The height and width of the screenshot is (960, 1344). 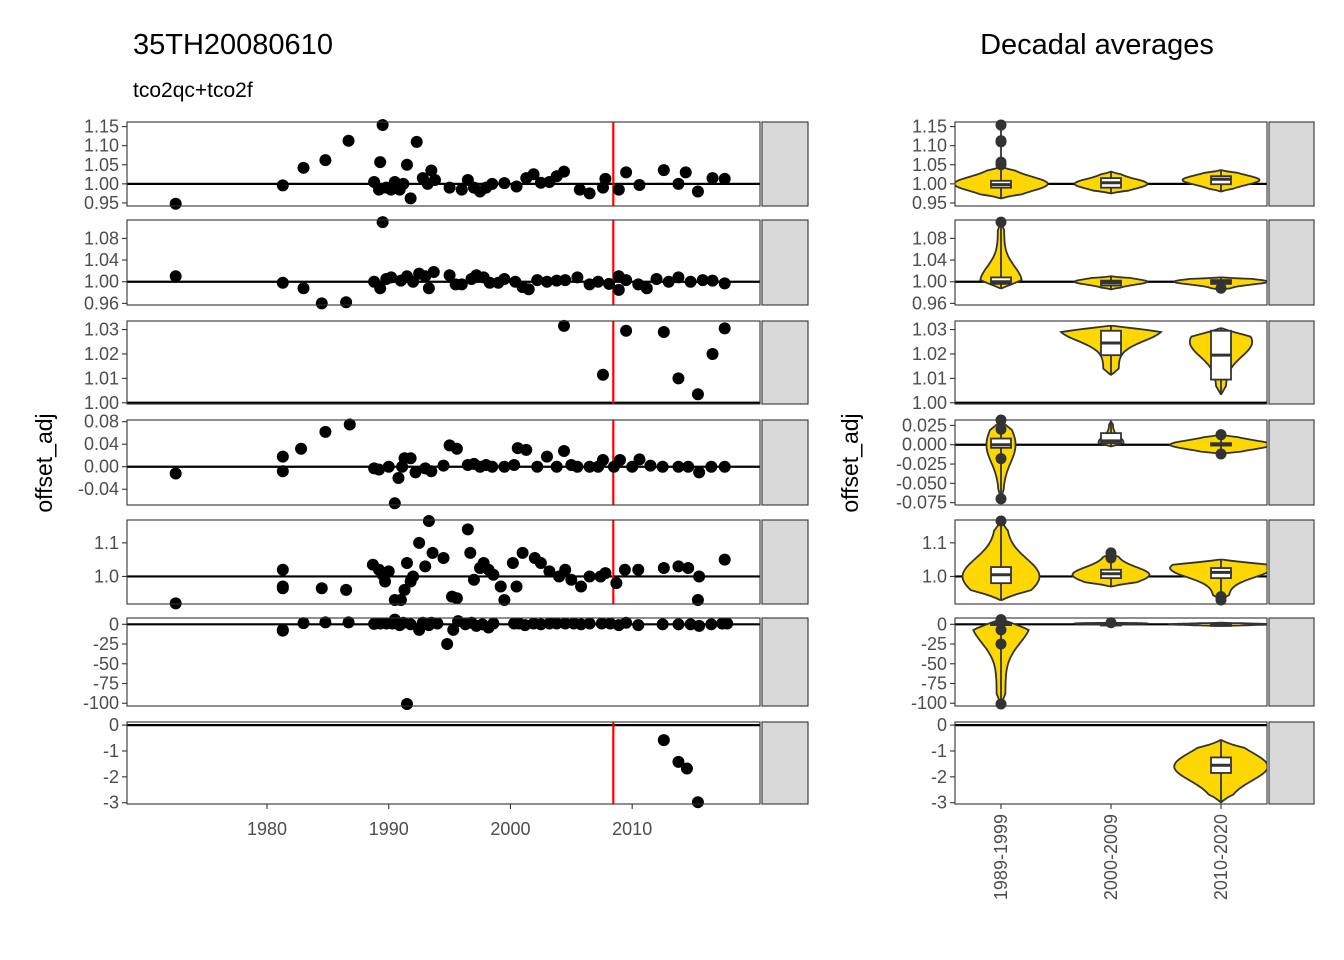 I want to click on left-salinity-y-tick-label: 0.08, so click(x=101, y=422).